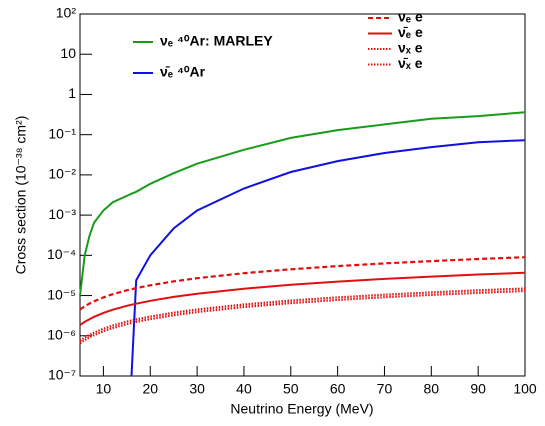 This screenshot has width=545, height=426. Describe the element at coordinates (432, 389) in the screenshot. I see `x-tick-label: 80` at that location.